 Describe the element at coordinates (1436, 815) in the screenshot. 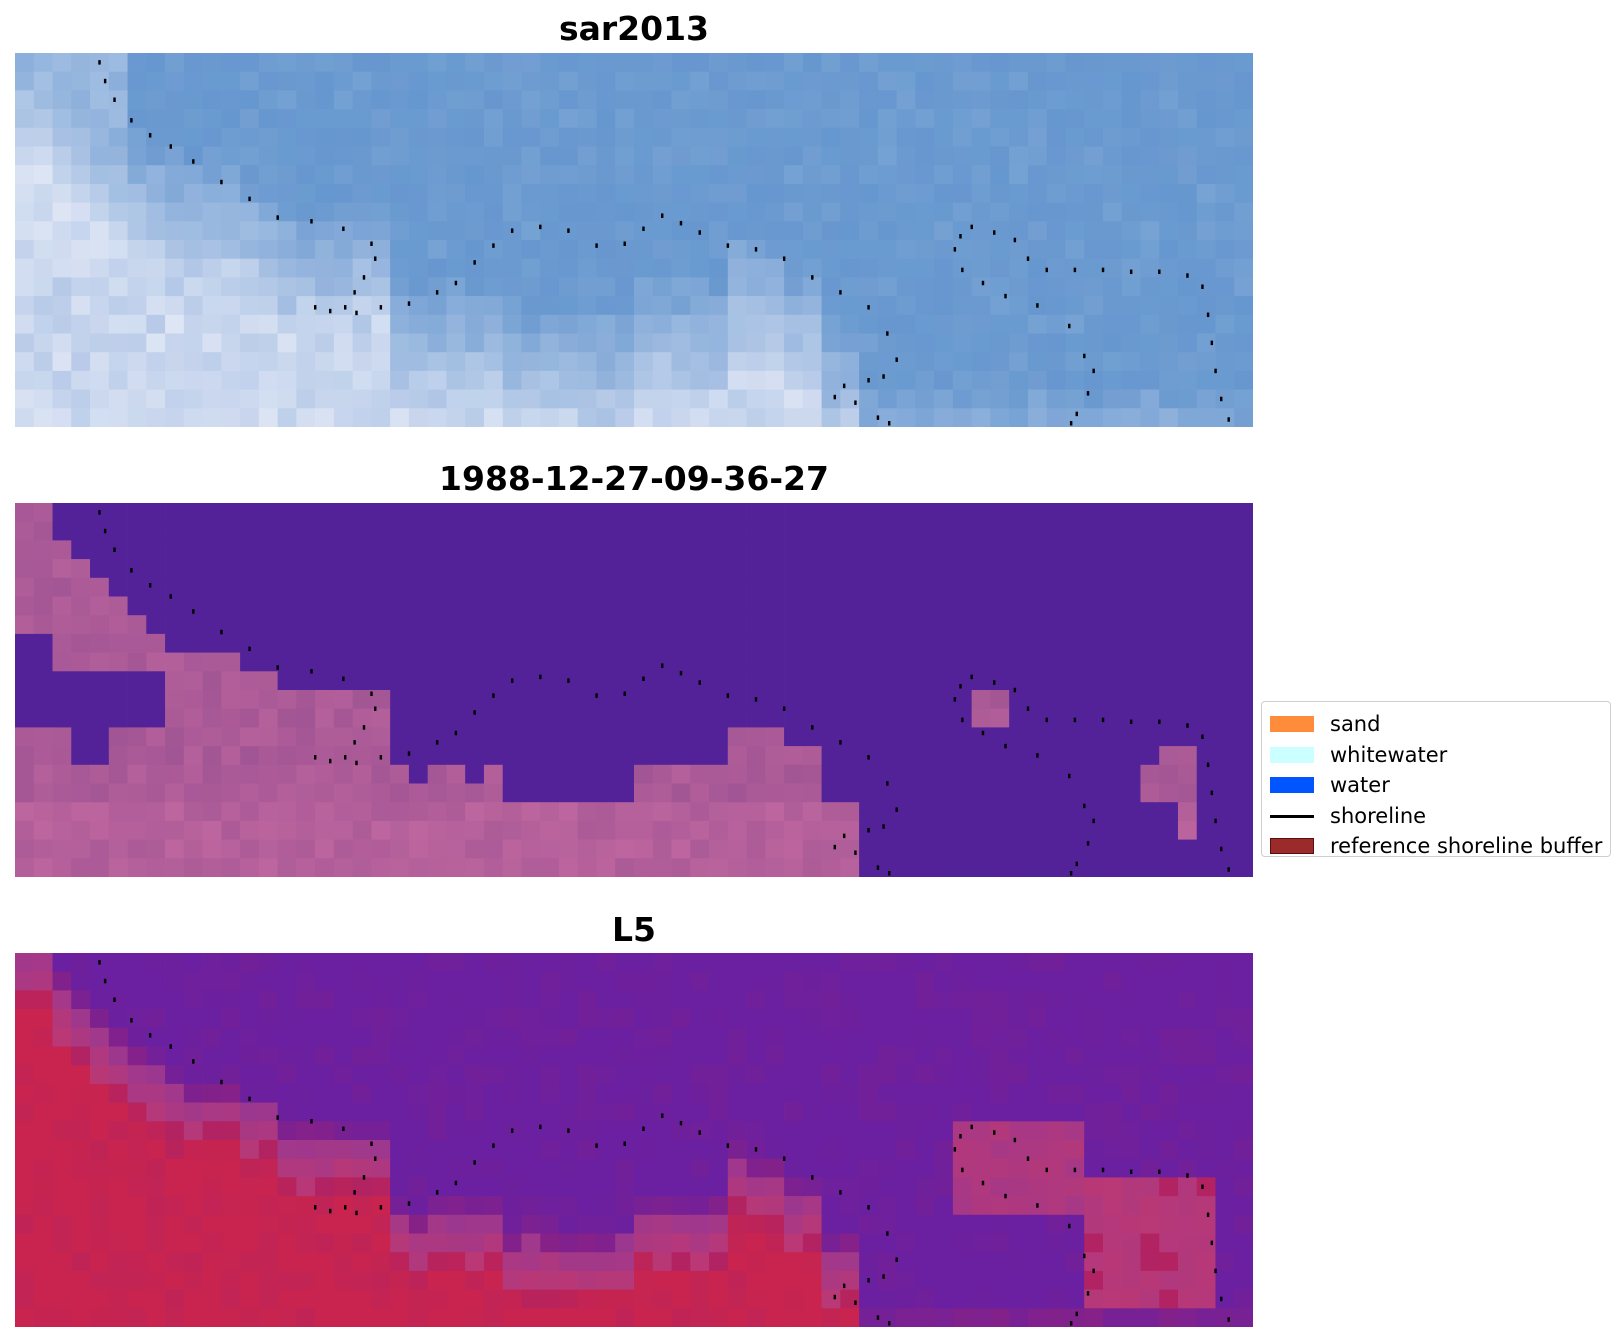

I see `legend-item-shoreline: shoreline` at that location.